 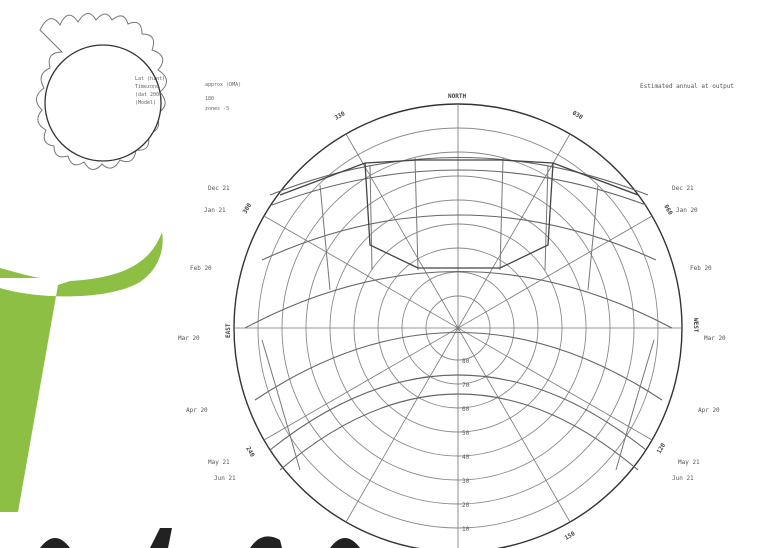 What do you see at coordinates (466, 481) in the screenshot?
I see `altitude-30: 30` at bounding box center [466, 481].